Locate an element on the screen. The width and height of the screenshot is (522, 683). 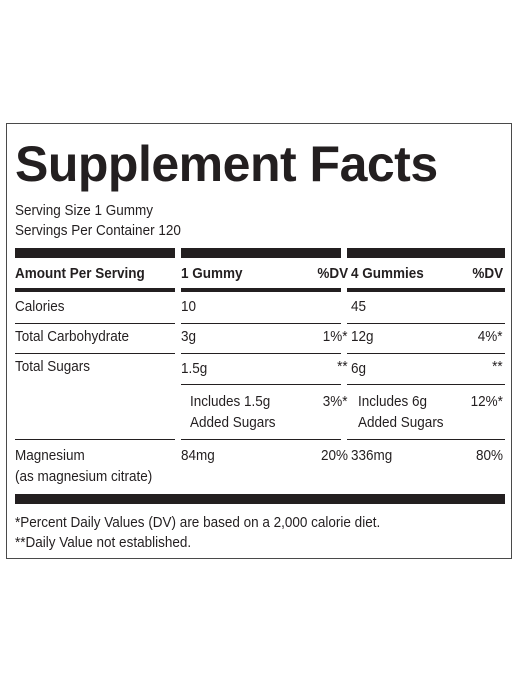
serving-size: Serving Size 1 Gummy is located at coordinates (84, 210).